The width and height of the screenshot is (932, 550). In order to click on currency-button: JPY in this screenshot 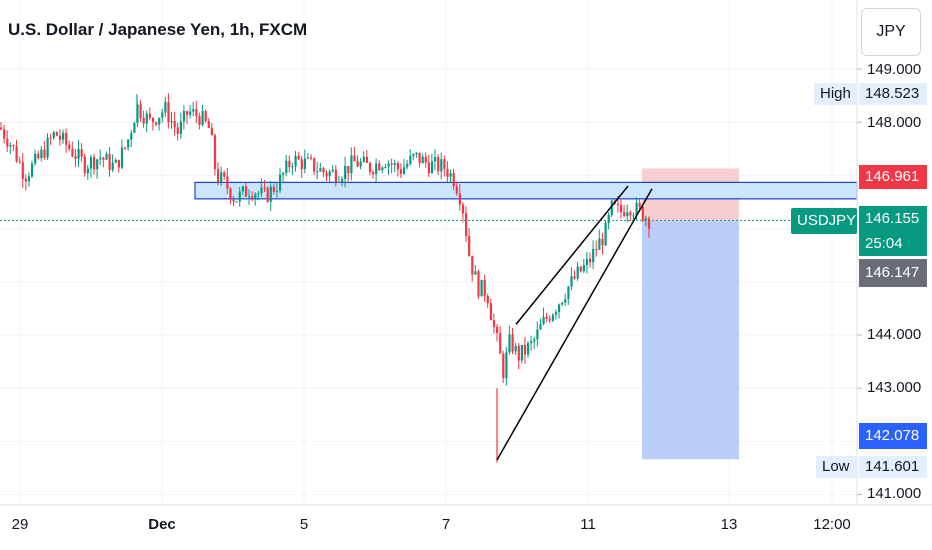, I will do `click(891, 32)`.